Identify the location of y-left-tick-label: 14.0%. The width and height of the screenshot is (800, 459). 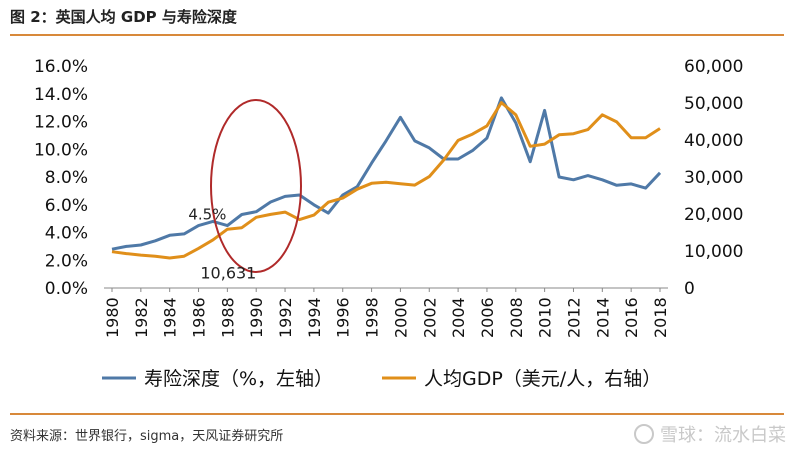
(61, 95).